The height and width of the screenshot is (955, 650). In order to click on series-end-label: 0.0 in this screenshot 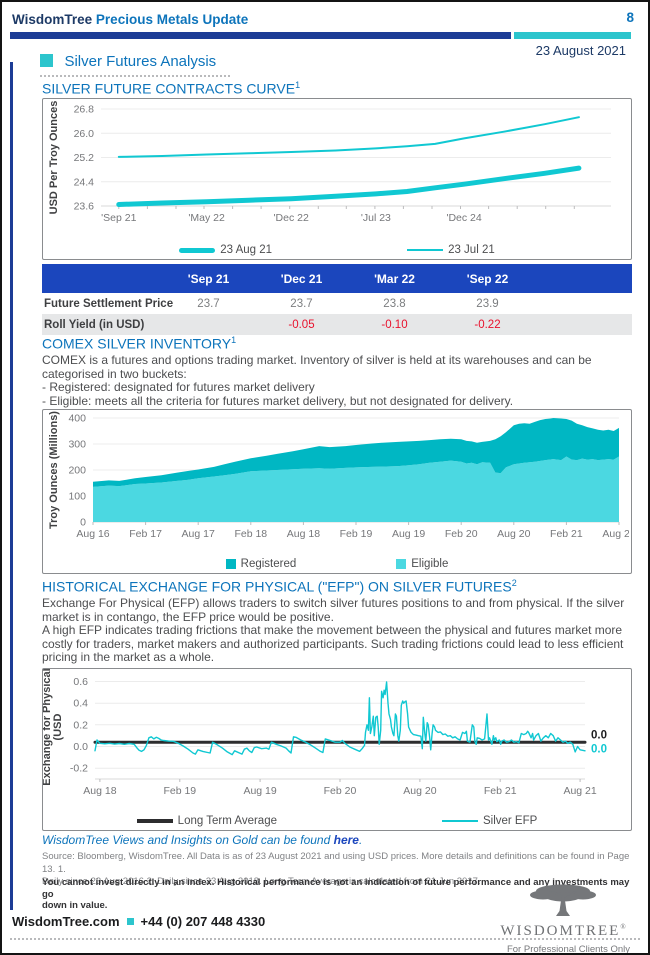, I will do `click(599, 736)`.